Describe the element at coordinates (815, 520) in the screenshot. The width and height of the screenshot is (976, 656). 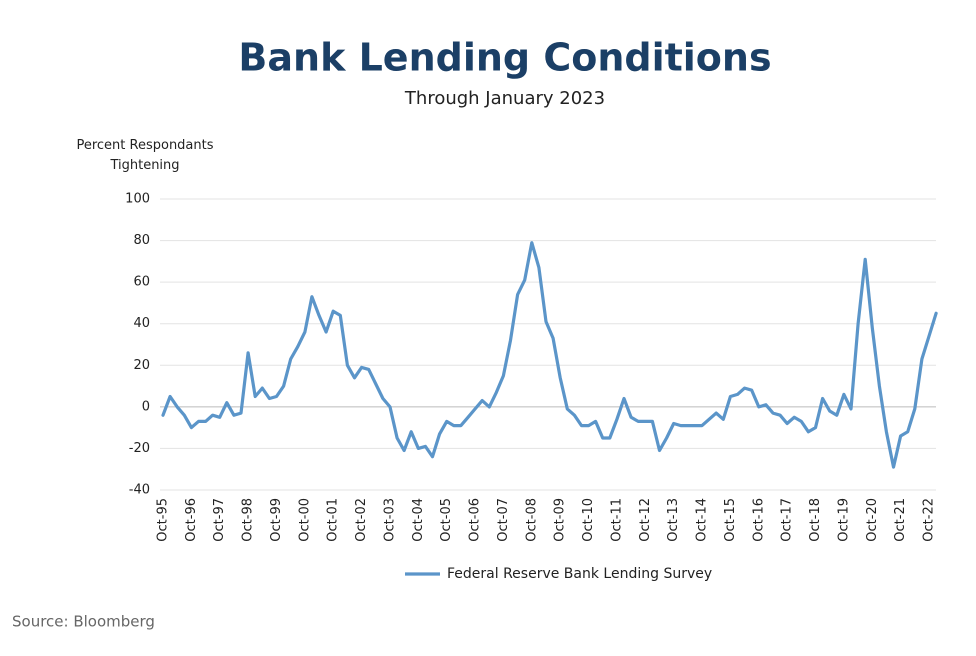
I see `x-tick-label: Oct-18` at that location.